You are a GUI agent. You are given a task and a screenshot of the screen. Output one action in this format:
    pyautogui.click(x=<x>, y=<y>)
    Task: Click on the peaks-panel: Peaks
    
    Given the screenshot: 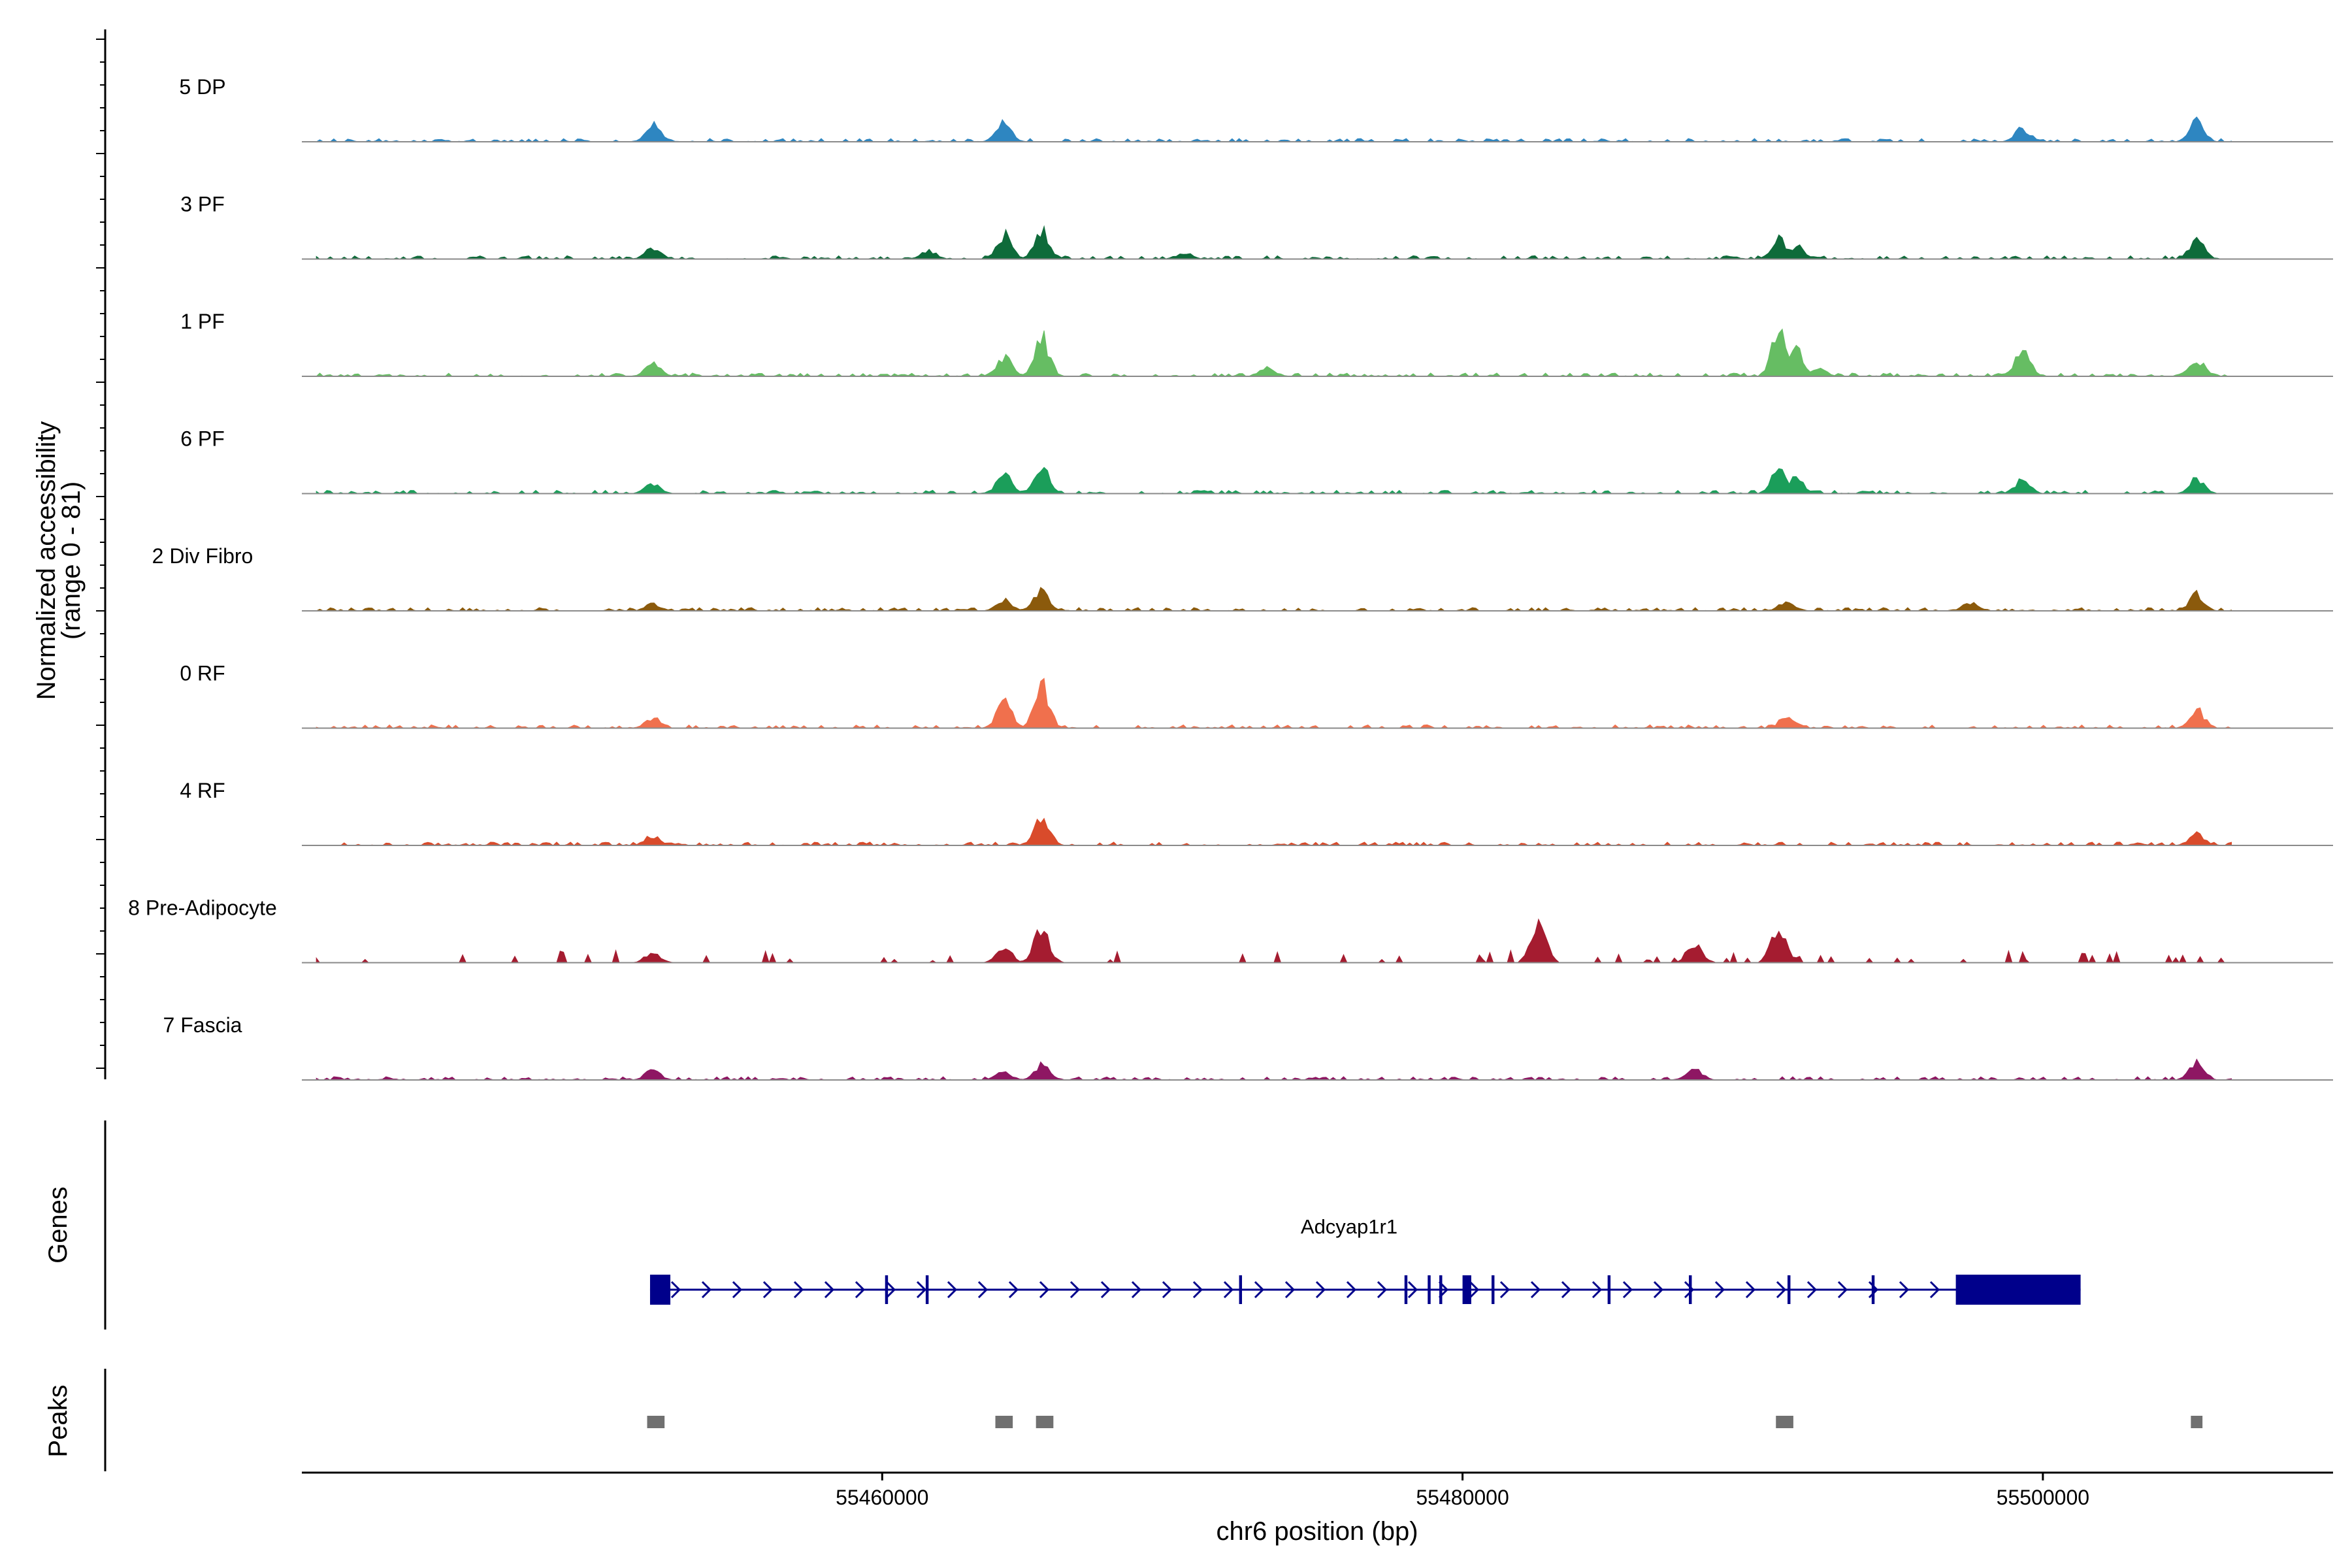 What is the action you would take?
    pyautogui.click(x=1123, y=1420)
    